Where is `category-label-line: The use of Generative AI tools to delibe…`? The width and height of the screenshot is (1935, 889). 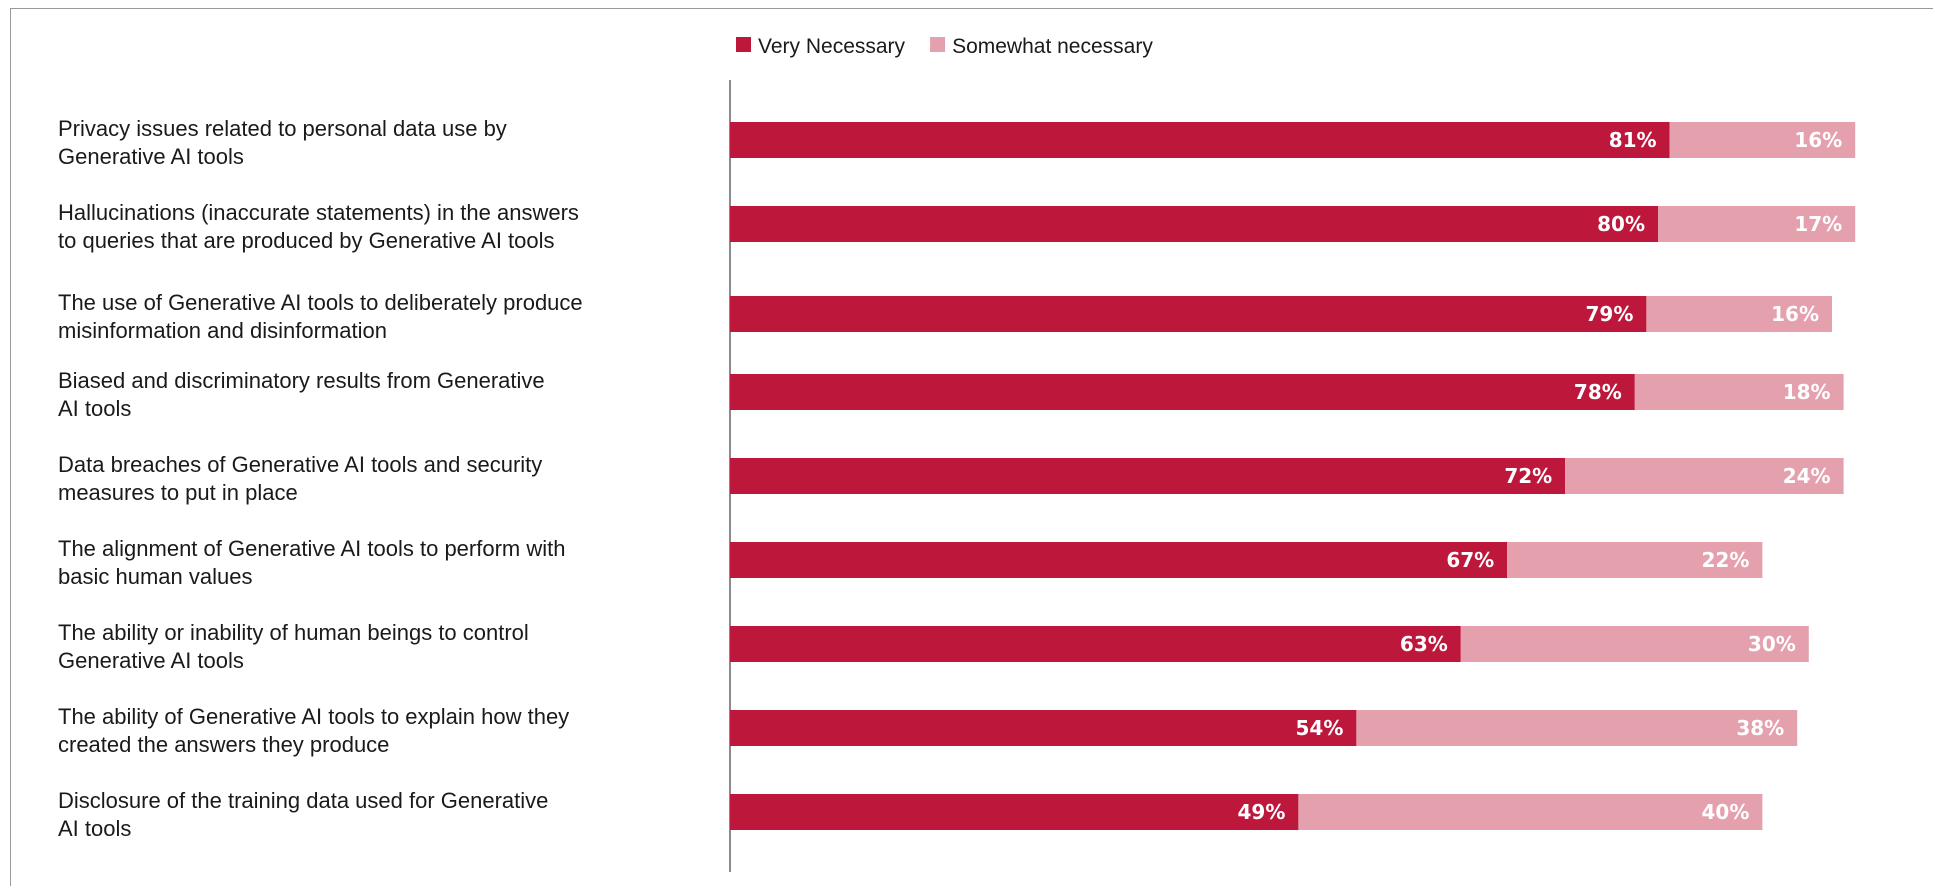
category-label-line: The use of Generative AI tools to delibe… is located at coordinates (320, 302).